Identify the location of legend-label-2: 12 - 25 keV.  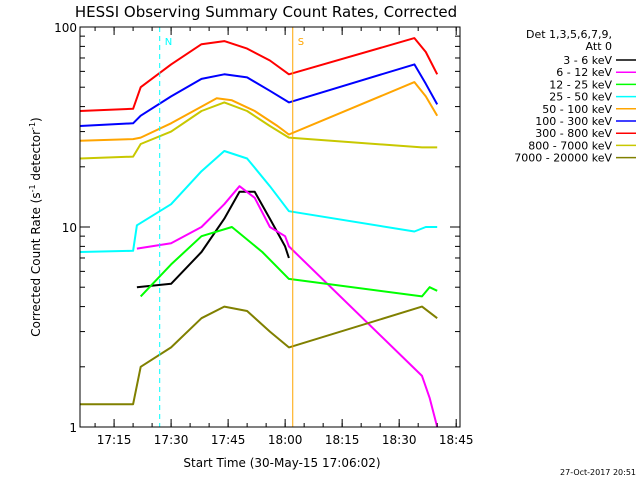
(580, 84).